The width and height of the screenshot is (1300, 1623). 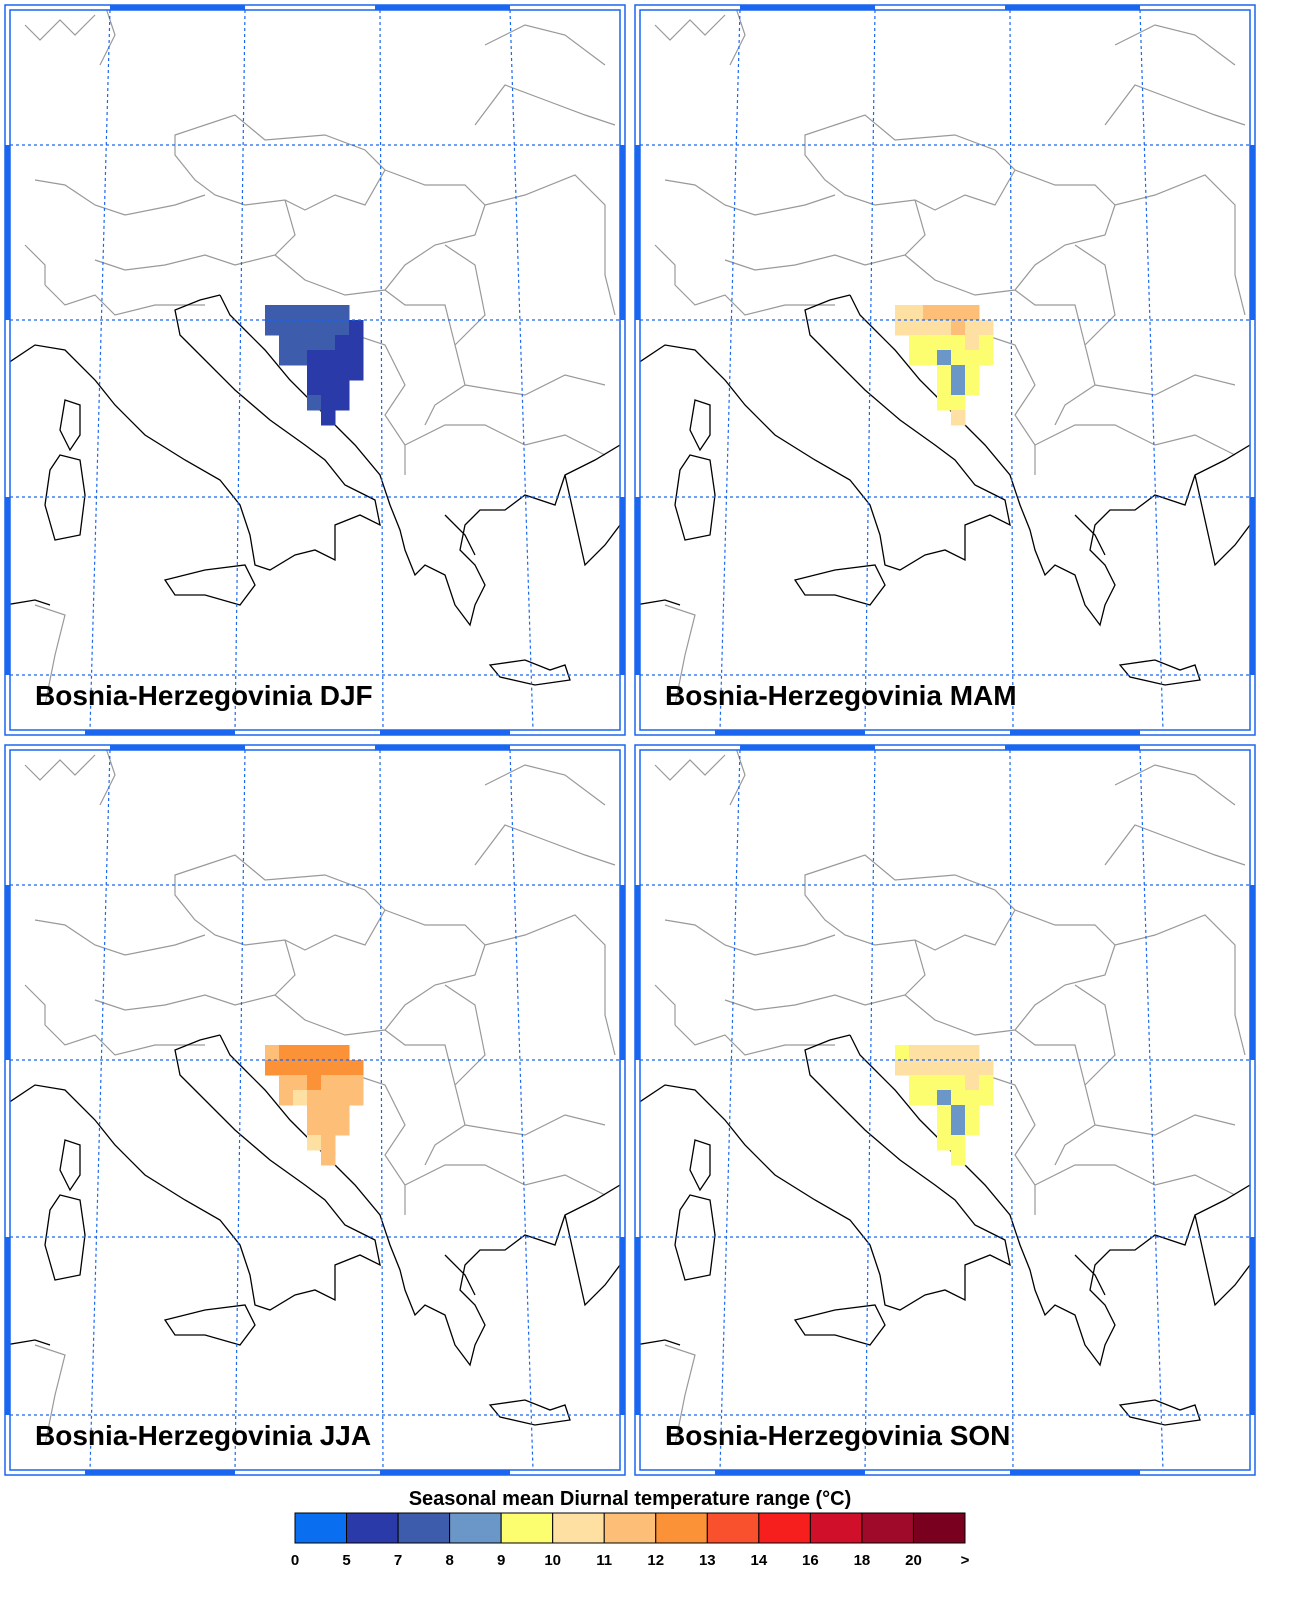 What do you see at coordinates (841, 695) in the screenshot?
I see `panel-title: Bosnia-Herzegovinia MAM` at bounding box center [841, 695].